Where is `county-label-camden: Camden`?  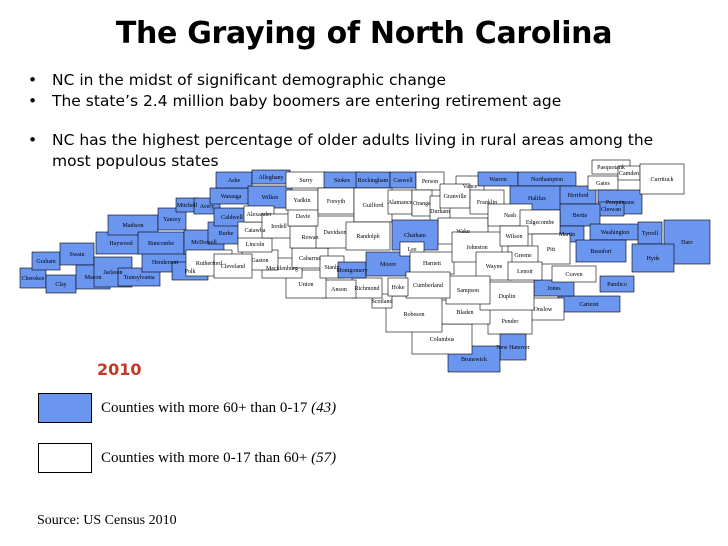 county-label-camden: Camden is located at coordinates (629, 174).